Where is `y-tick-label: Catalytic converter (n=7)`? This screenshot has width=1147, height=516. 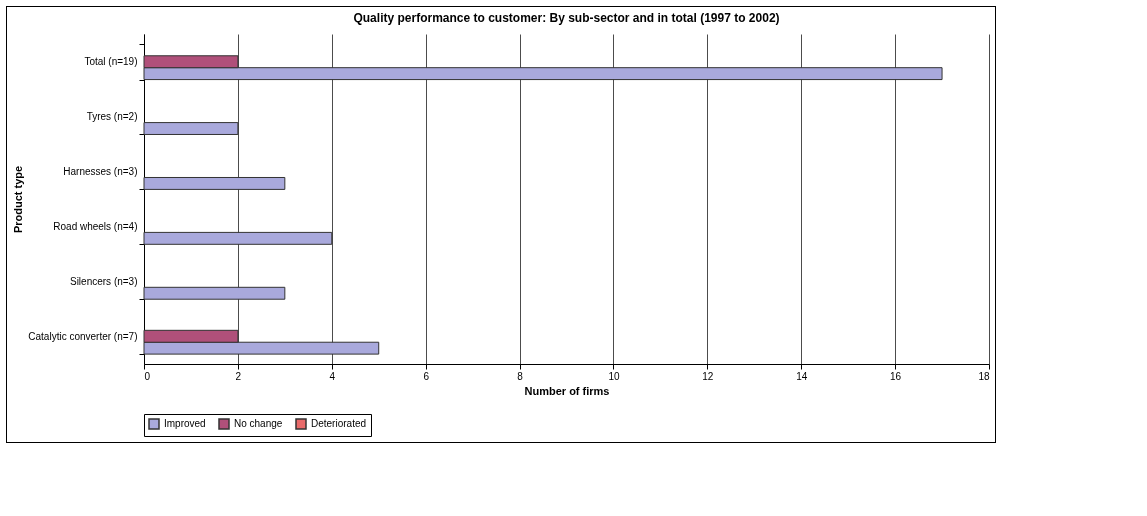
y-tick-label: Catalytic converter (n=7) is located at coordinates (83, 336).